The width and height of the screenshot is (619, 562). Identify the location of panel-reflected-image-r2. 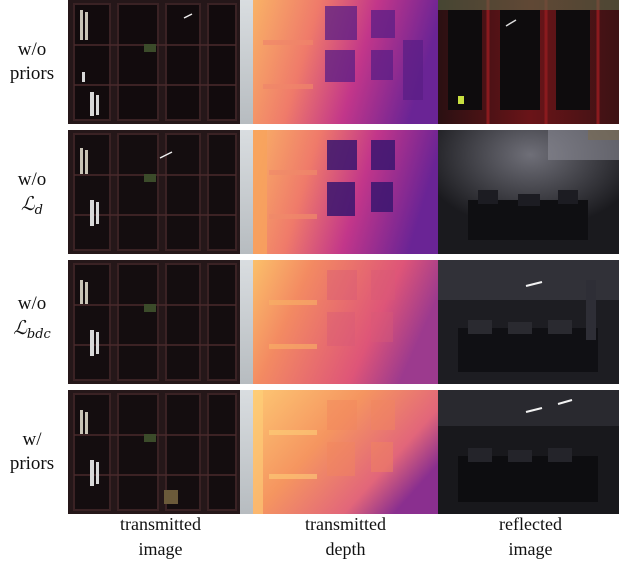
(528, 192).